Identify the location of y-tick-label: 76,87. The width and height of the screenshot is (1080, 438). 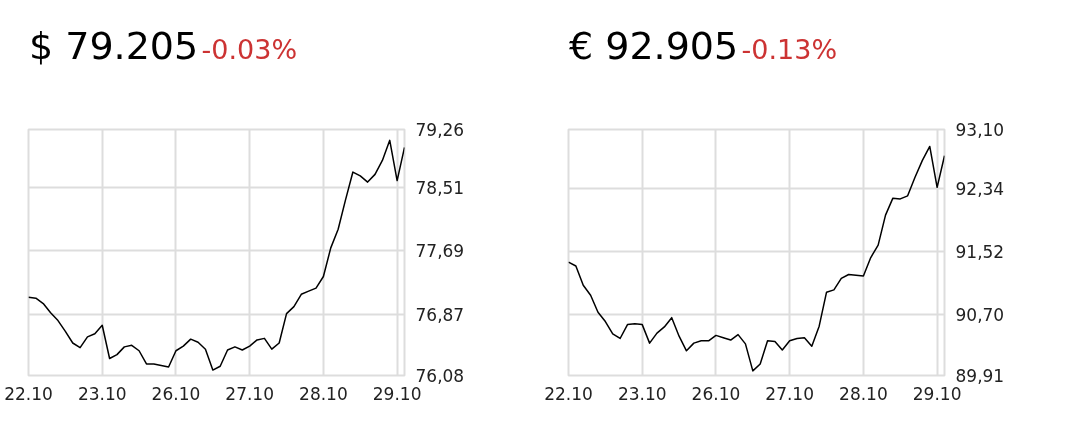
(440, 314).